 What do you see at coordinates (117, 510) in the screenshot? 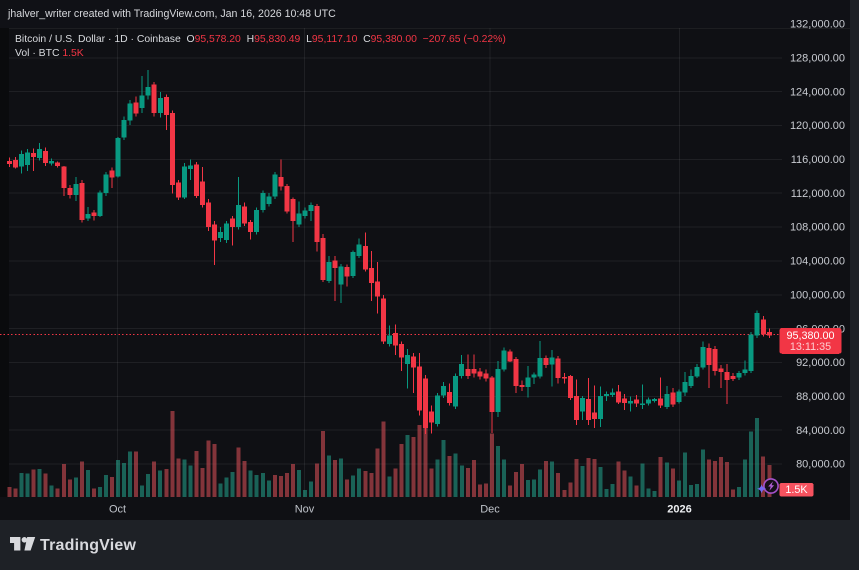
I see `svg-text: Oct` at bounding box center [117, 510].